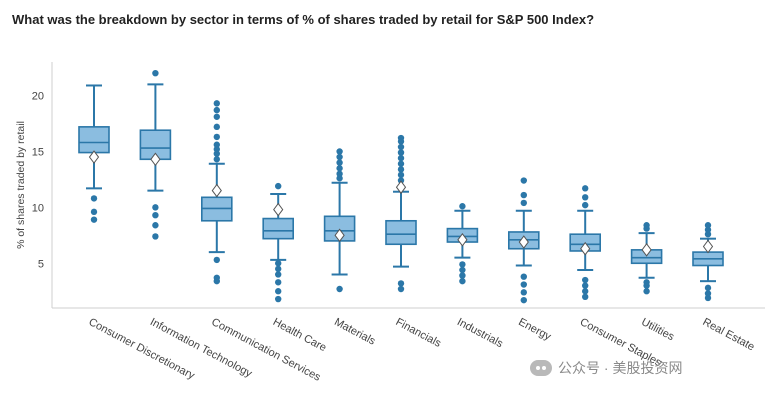 This screenshot has width=781, height=400. What do you see at coordinates (41, 264) in the screenshot?
I see `y-tick-label: 5` at bounding box center [41, 264].